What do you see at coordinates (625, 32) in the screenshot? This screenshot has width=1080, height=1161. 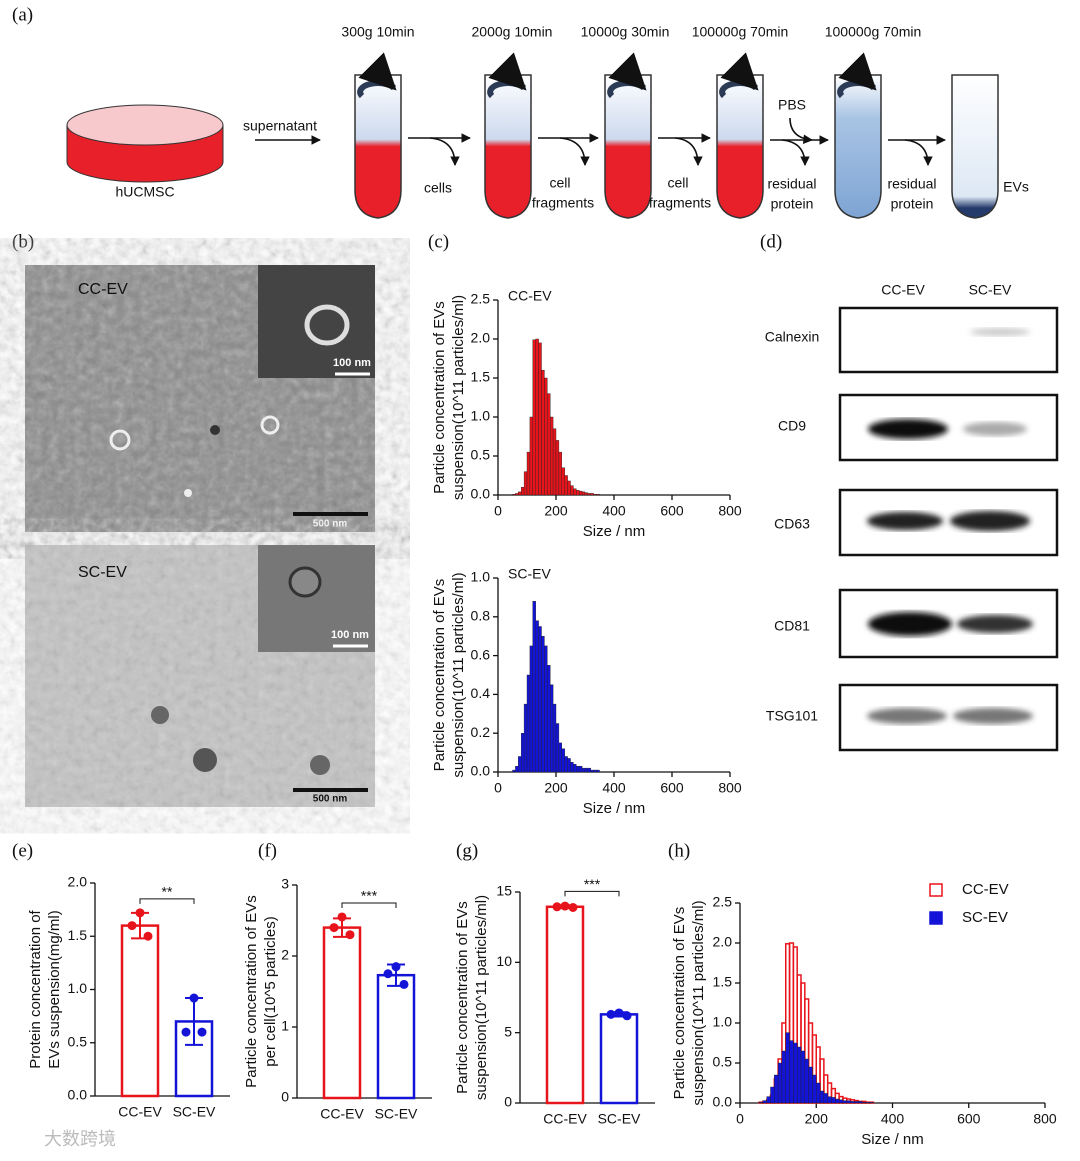 I see `step-label: 10000g 30min` at bounding box center [625, 32].